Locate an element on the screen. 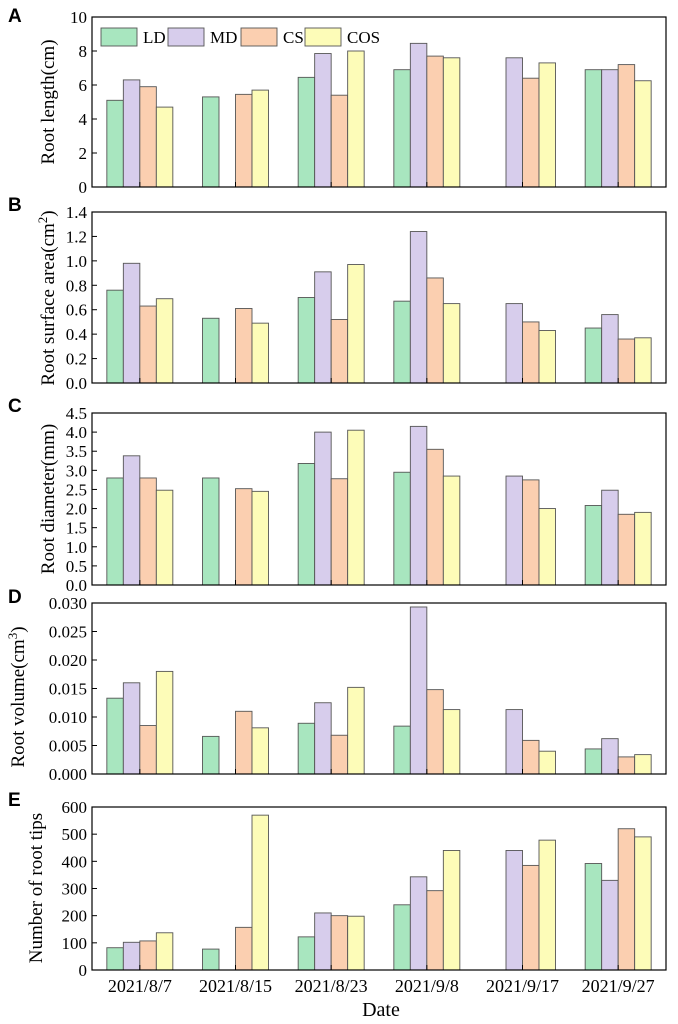 This screenshot has width=678, height=1024. y-tick-label: 1.5 is located at coordinates (76, 528).